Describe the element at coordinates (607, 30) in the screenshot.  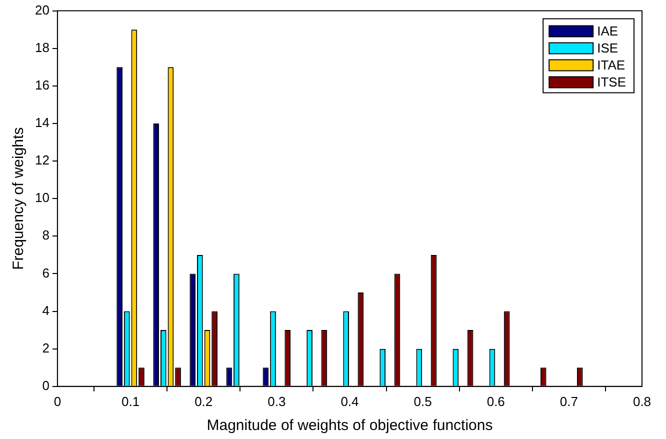
I see `legend-label: IAE` at that location.